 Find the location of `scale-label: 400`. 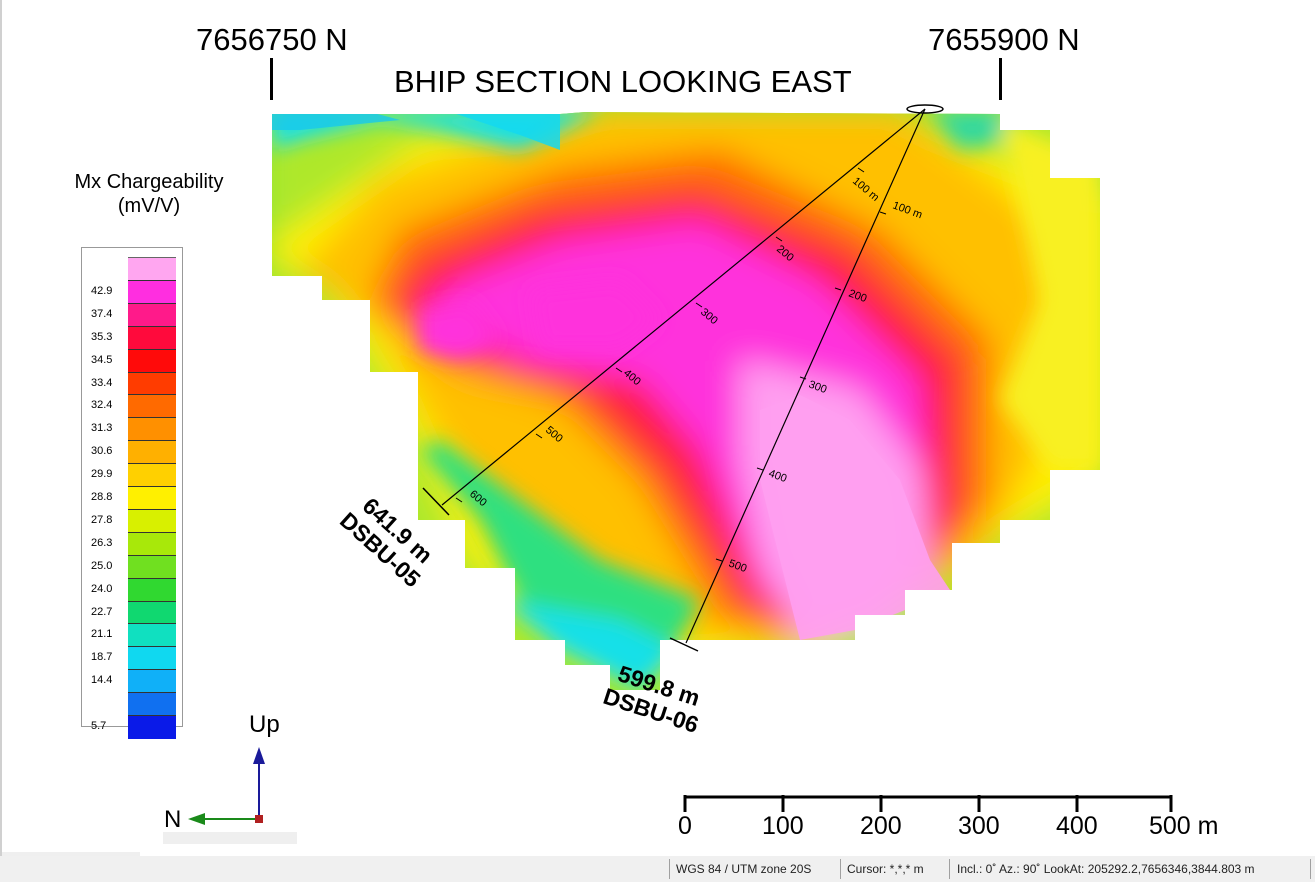

scale-label: 400 is located at coordinates (1077, 826).